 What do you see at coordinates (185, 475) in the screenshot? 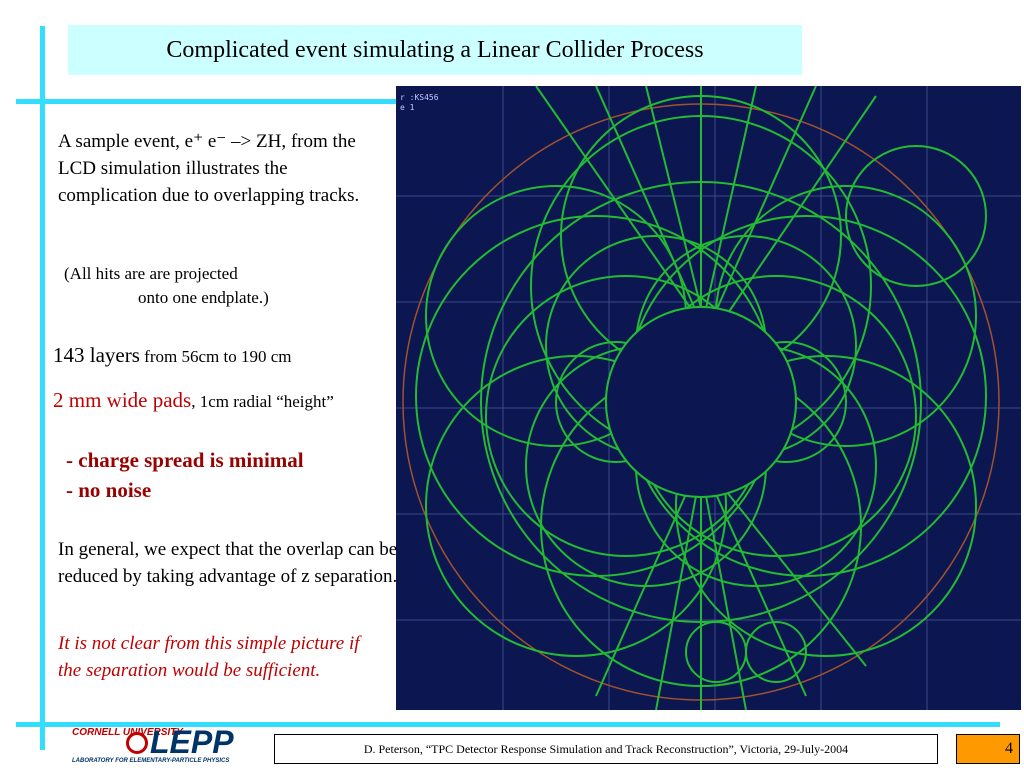
I see `bullet-list: - charge spread is minimal - no noise` at bounding box center [185, 475].